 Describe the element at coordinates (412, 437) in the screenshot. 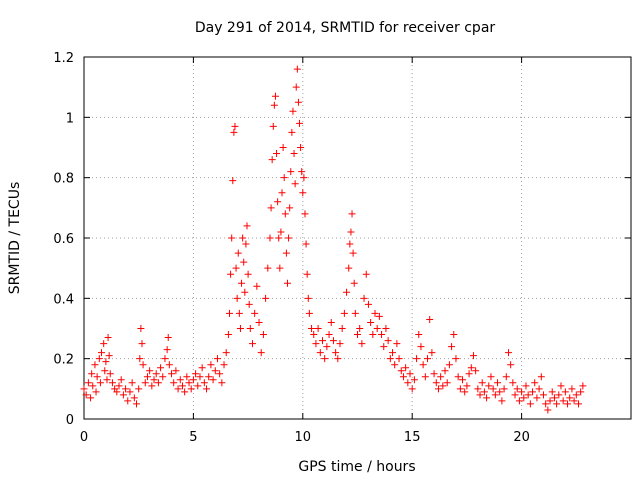

I see `x-tick-label: 15` at that location.